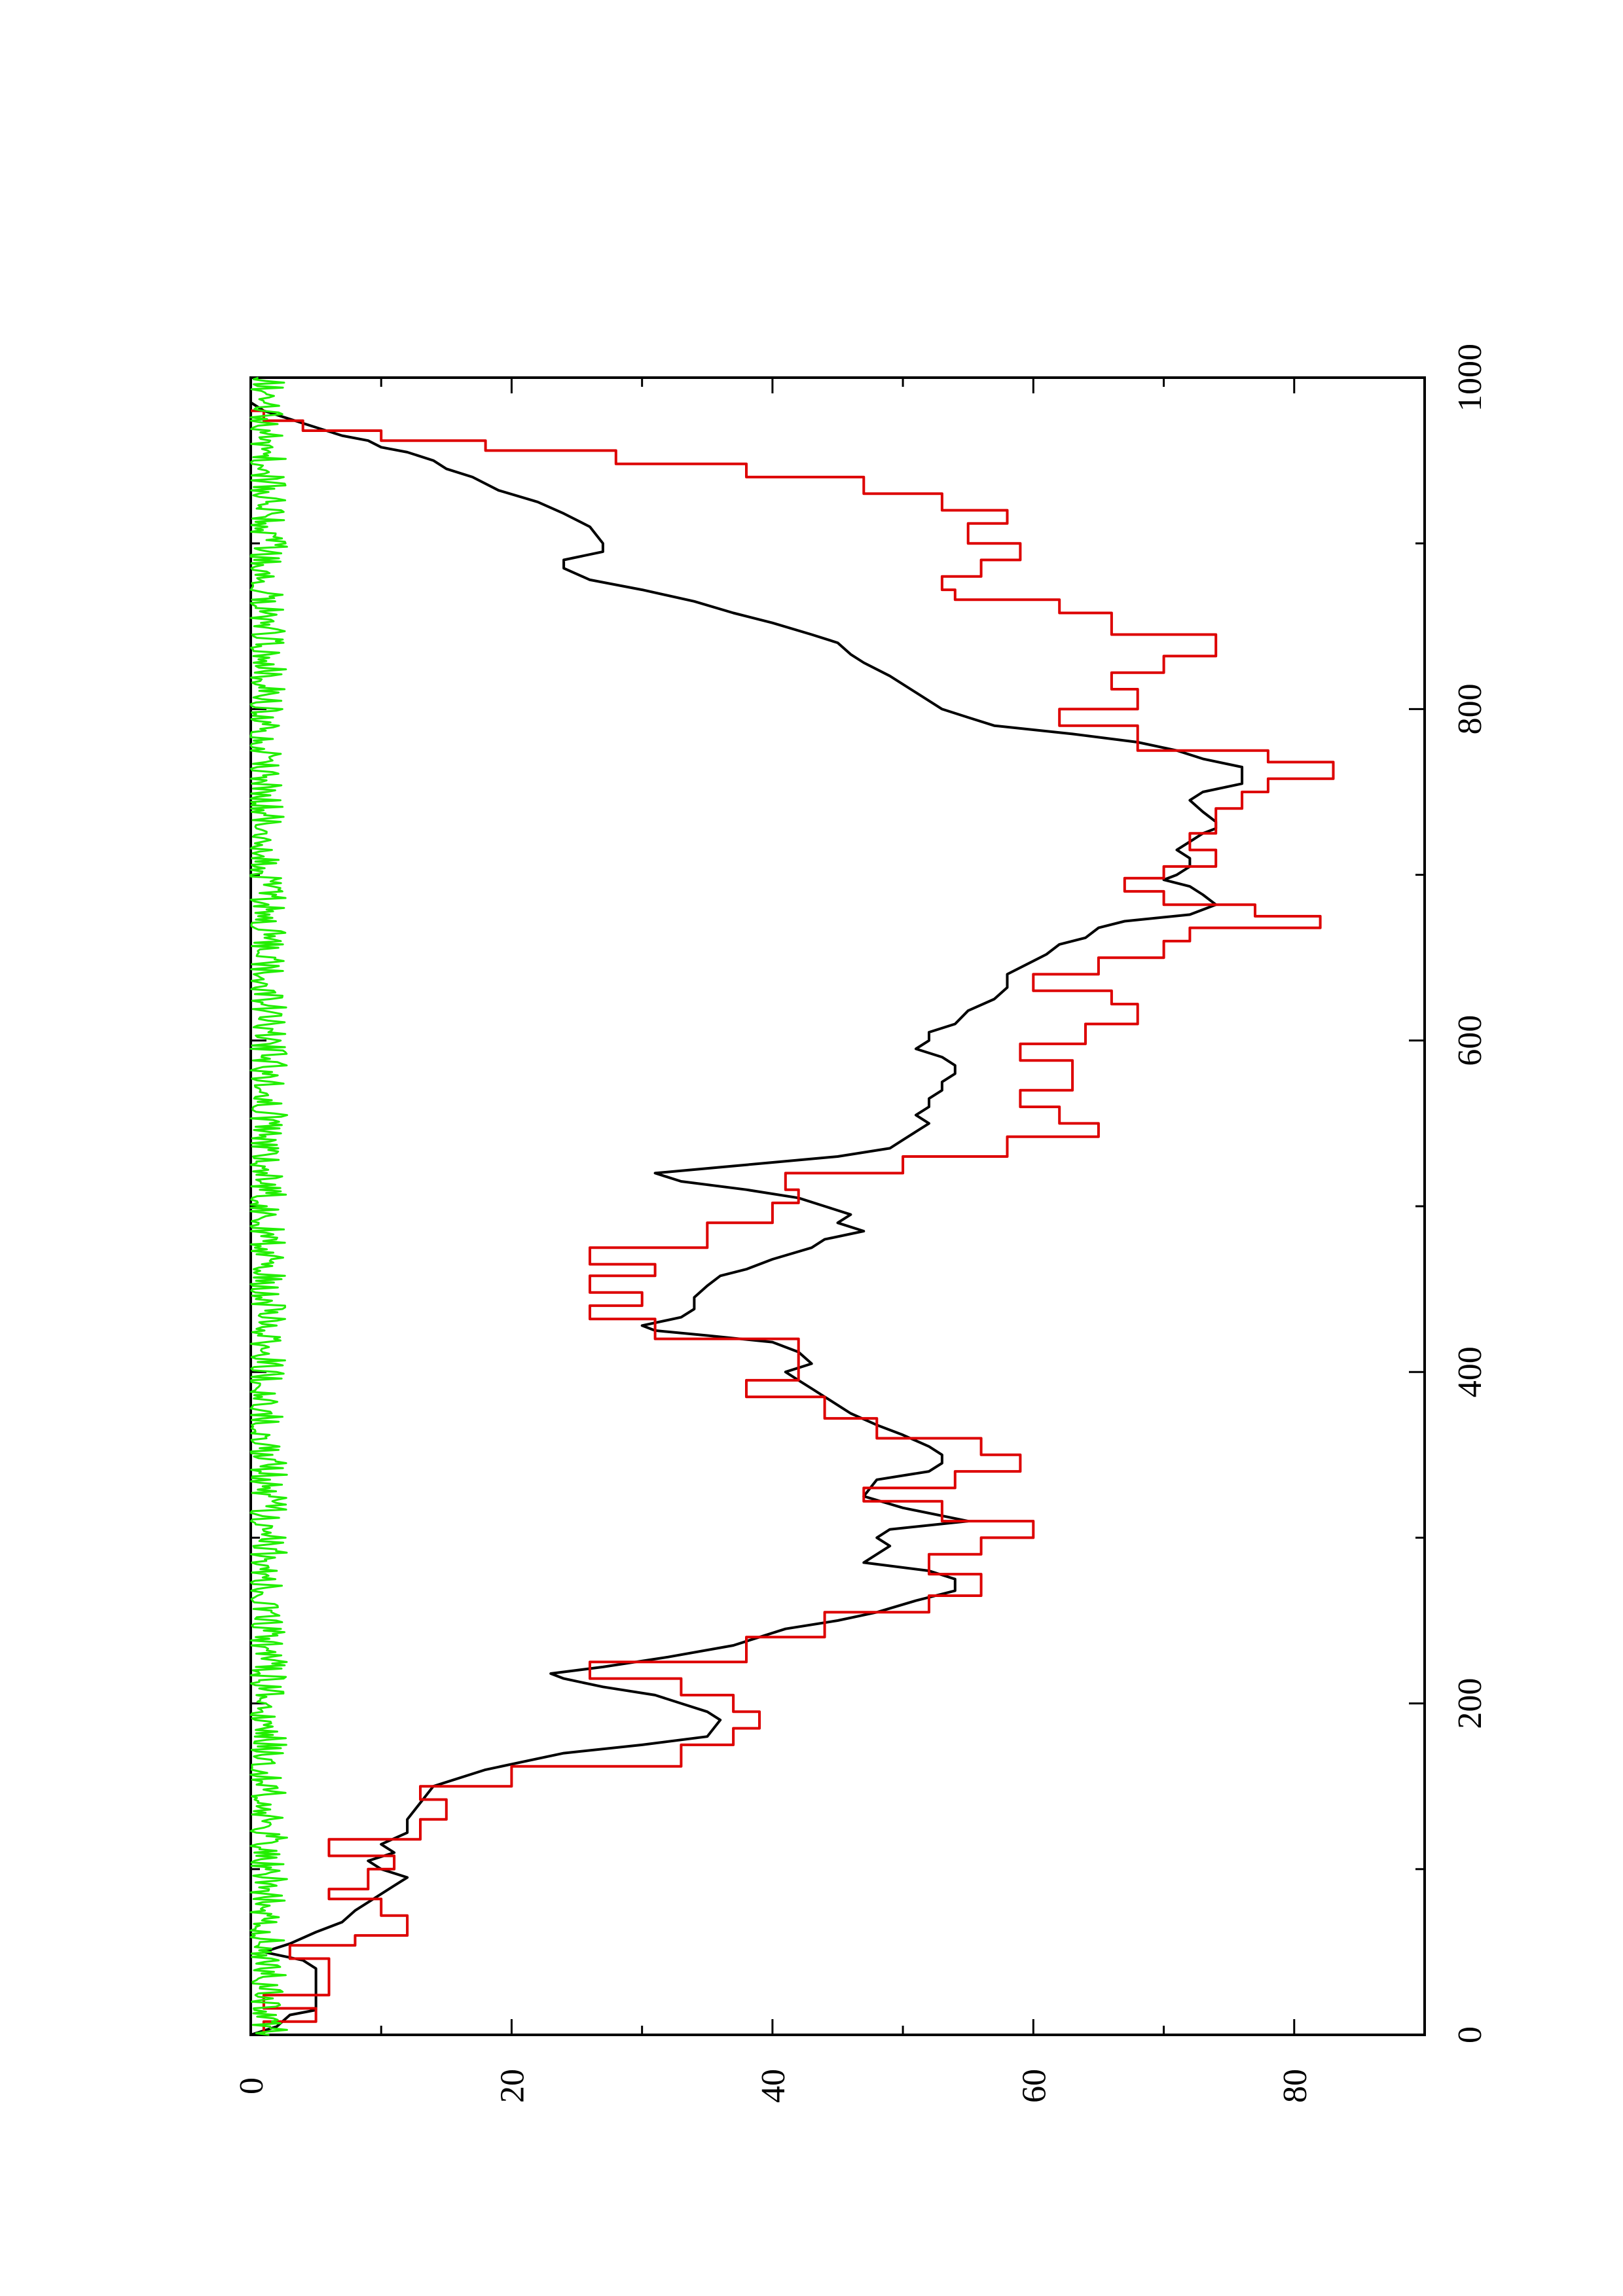  What do you see at coordinates (513, 2086) in the screenshot?
I see `y-tick-label: 20` at bounding box center [513, 2086].